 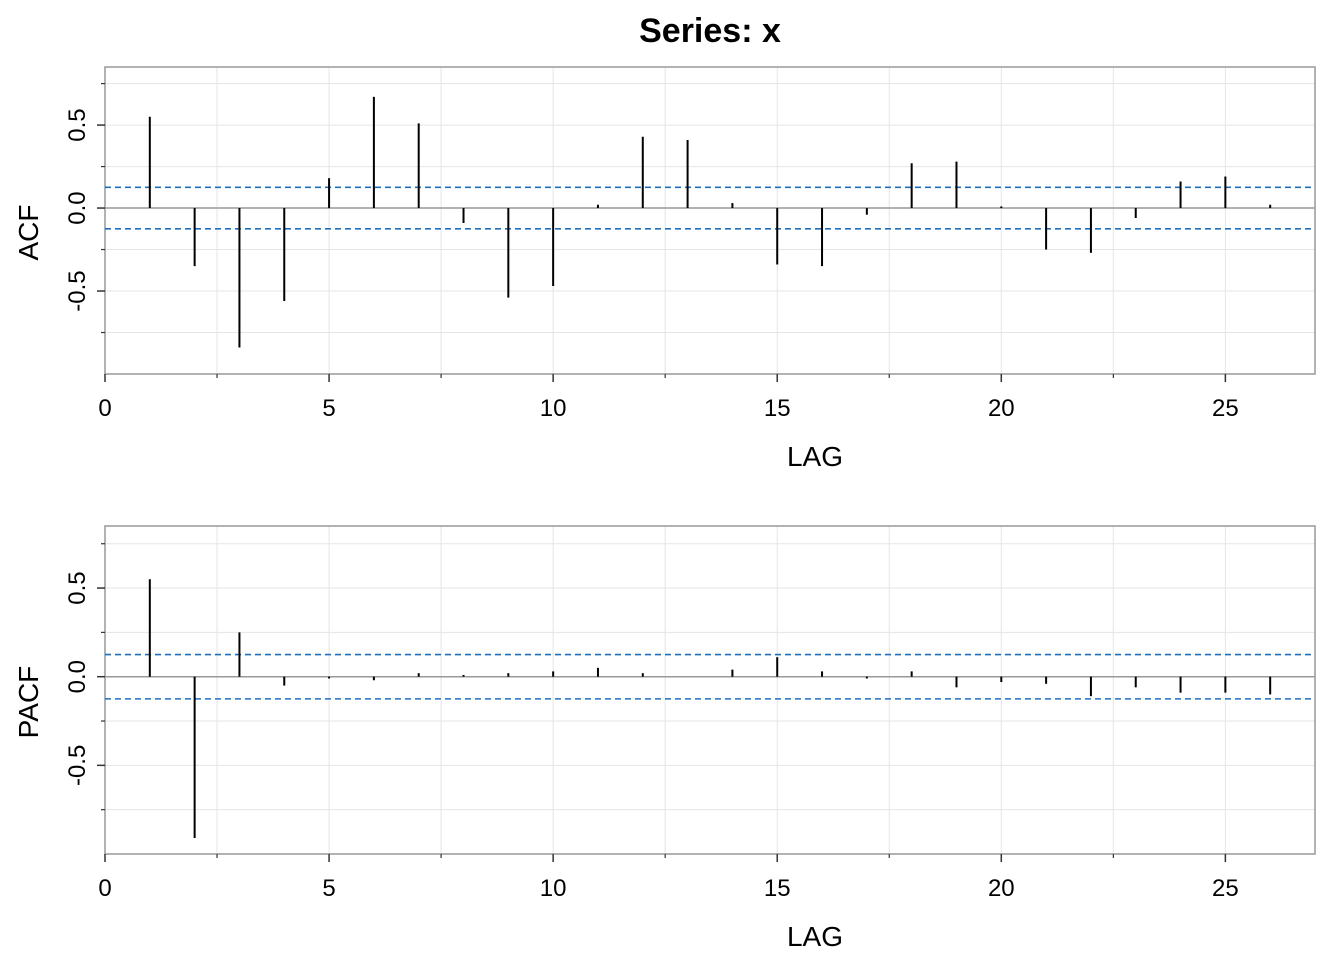 I want to click on y-axis-label: ACF, so click(x=28, y=233).